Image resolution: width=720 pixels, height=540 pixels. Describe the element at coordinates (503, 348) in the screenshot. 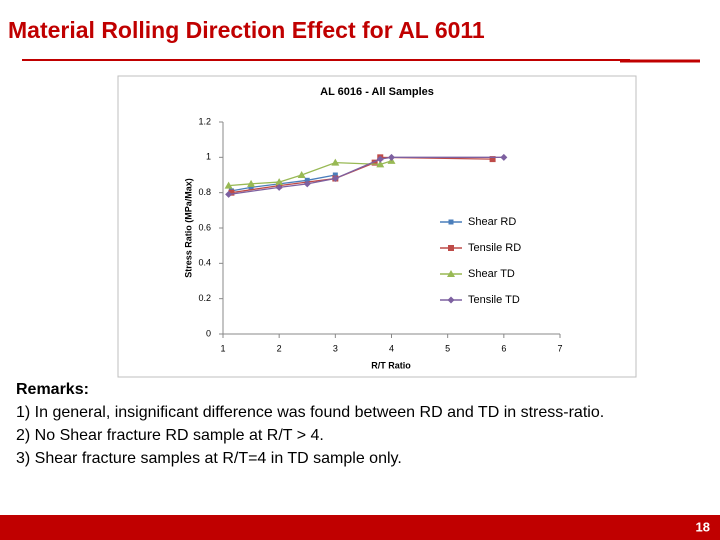

I see `x-tick-label: 6` at that location.